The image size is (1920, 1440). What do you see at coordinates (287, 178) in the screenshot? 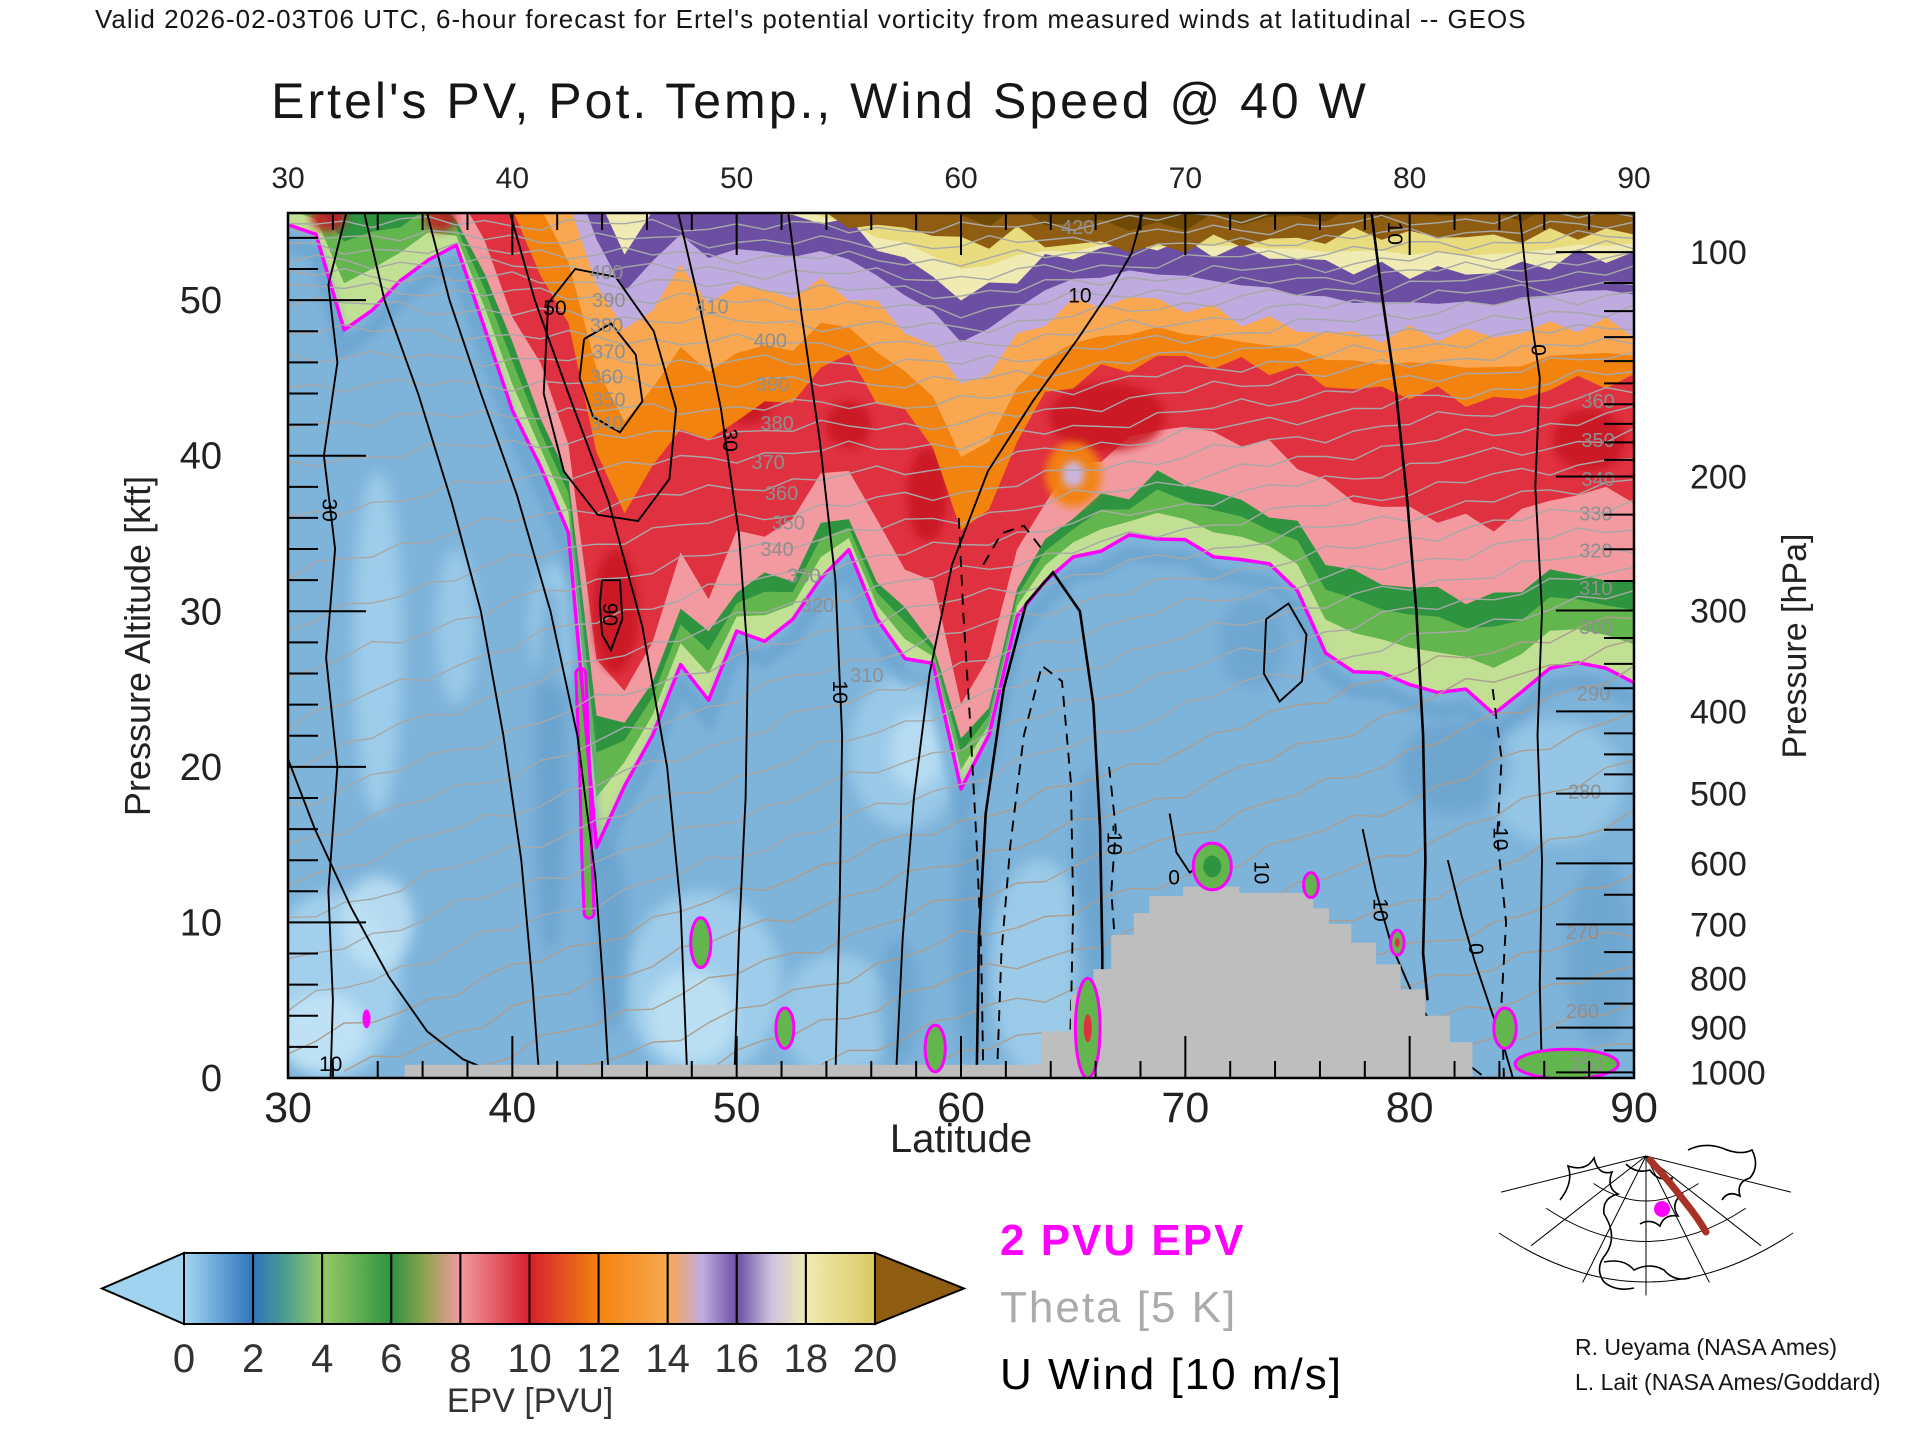
I see `x-tick-top: 30` at bounding box center [287, 178].